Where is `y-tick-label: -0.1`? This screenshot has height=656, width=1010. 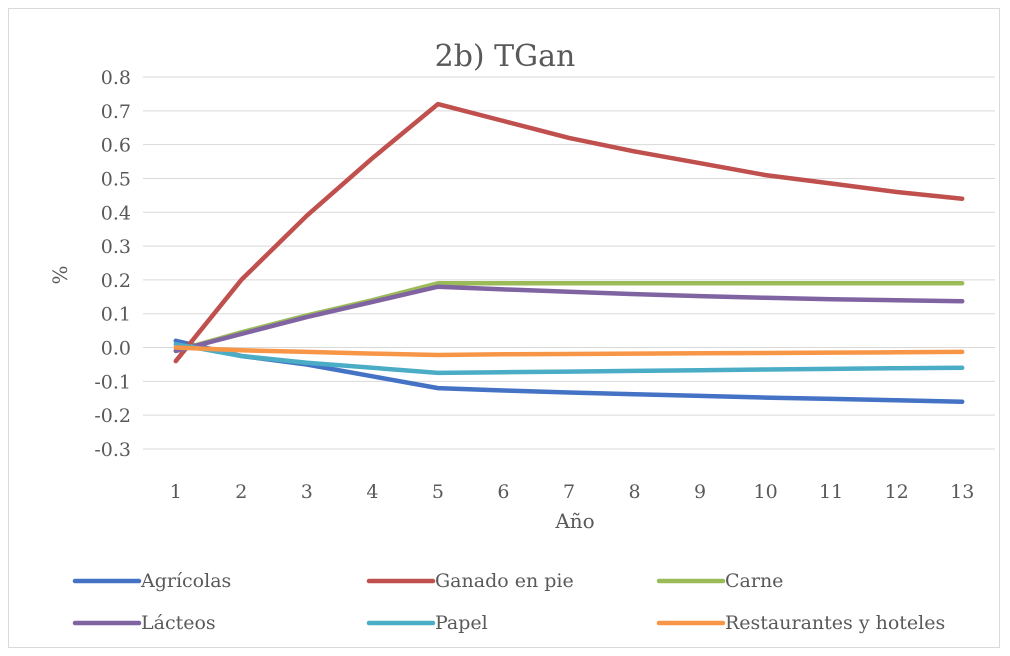 y-tick-label: -0.1 is located at coordinates (112, 382).